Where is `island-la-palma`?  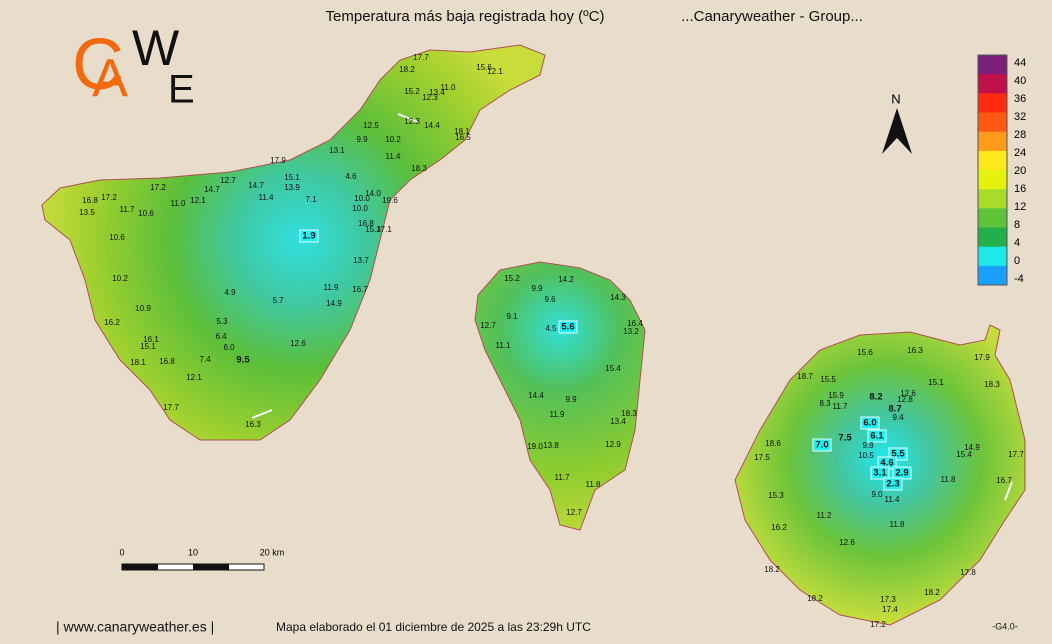
island-la-palma is located at coordinates (560, 396).